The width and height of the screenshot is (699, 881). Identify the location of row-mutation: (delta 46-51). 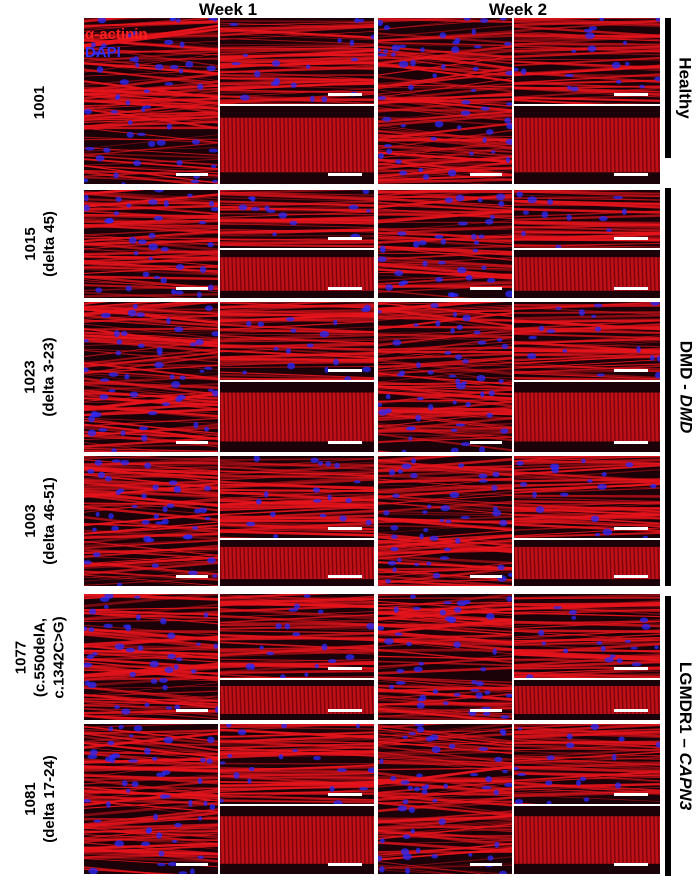
(50, 521).